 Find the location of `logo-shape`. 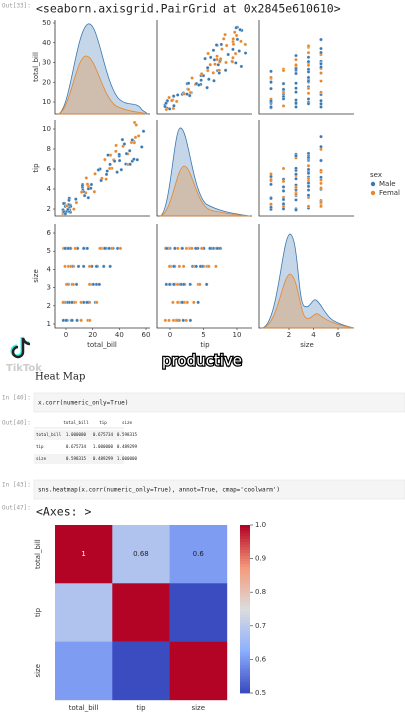

logo-shape is located at coordinates (21, 348).